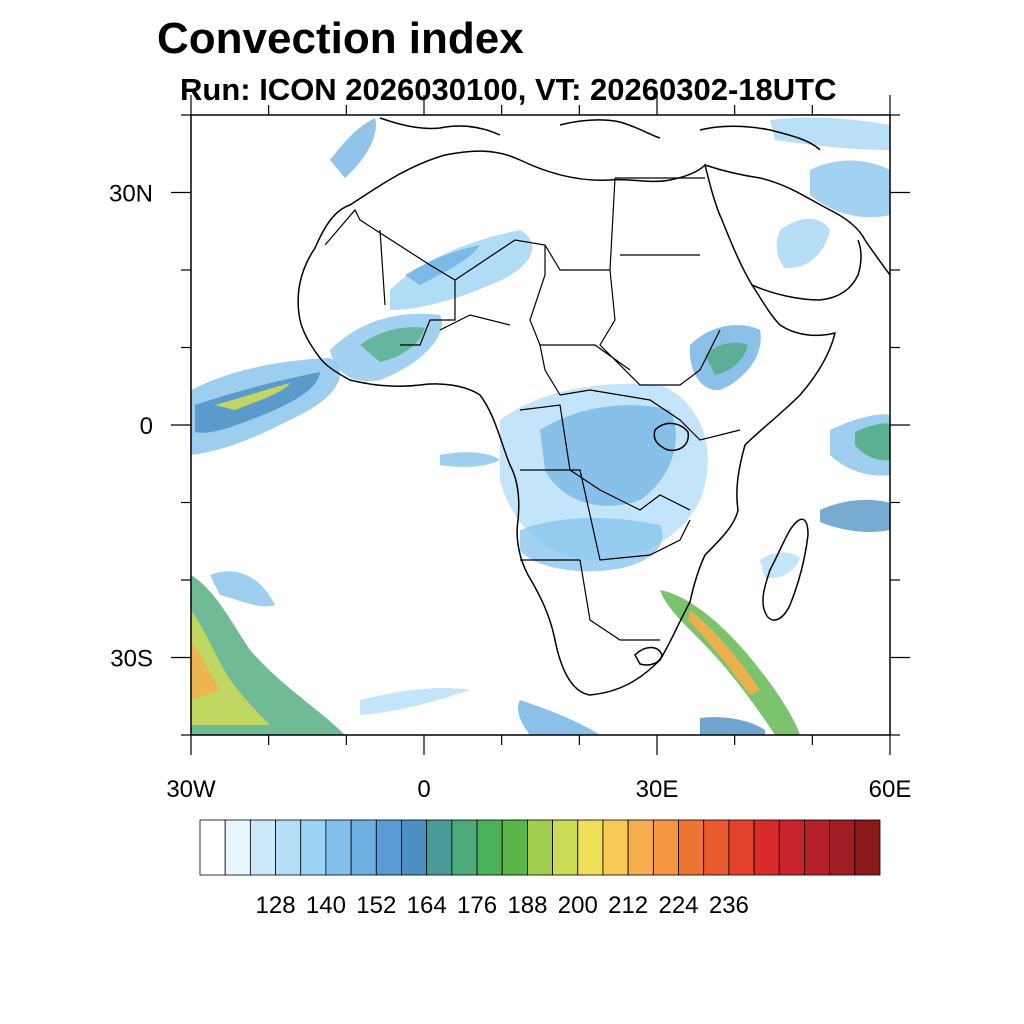 The height and width of the screenshot is (1024, 1024). I want to click on field-central-africa-core, so click(608, 455).